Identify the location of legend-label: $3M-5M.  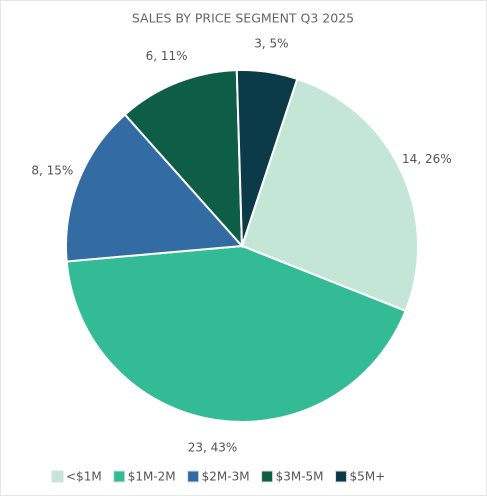
(300, 477).